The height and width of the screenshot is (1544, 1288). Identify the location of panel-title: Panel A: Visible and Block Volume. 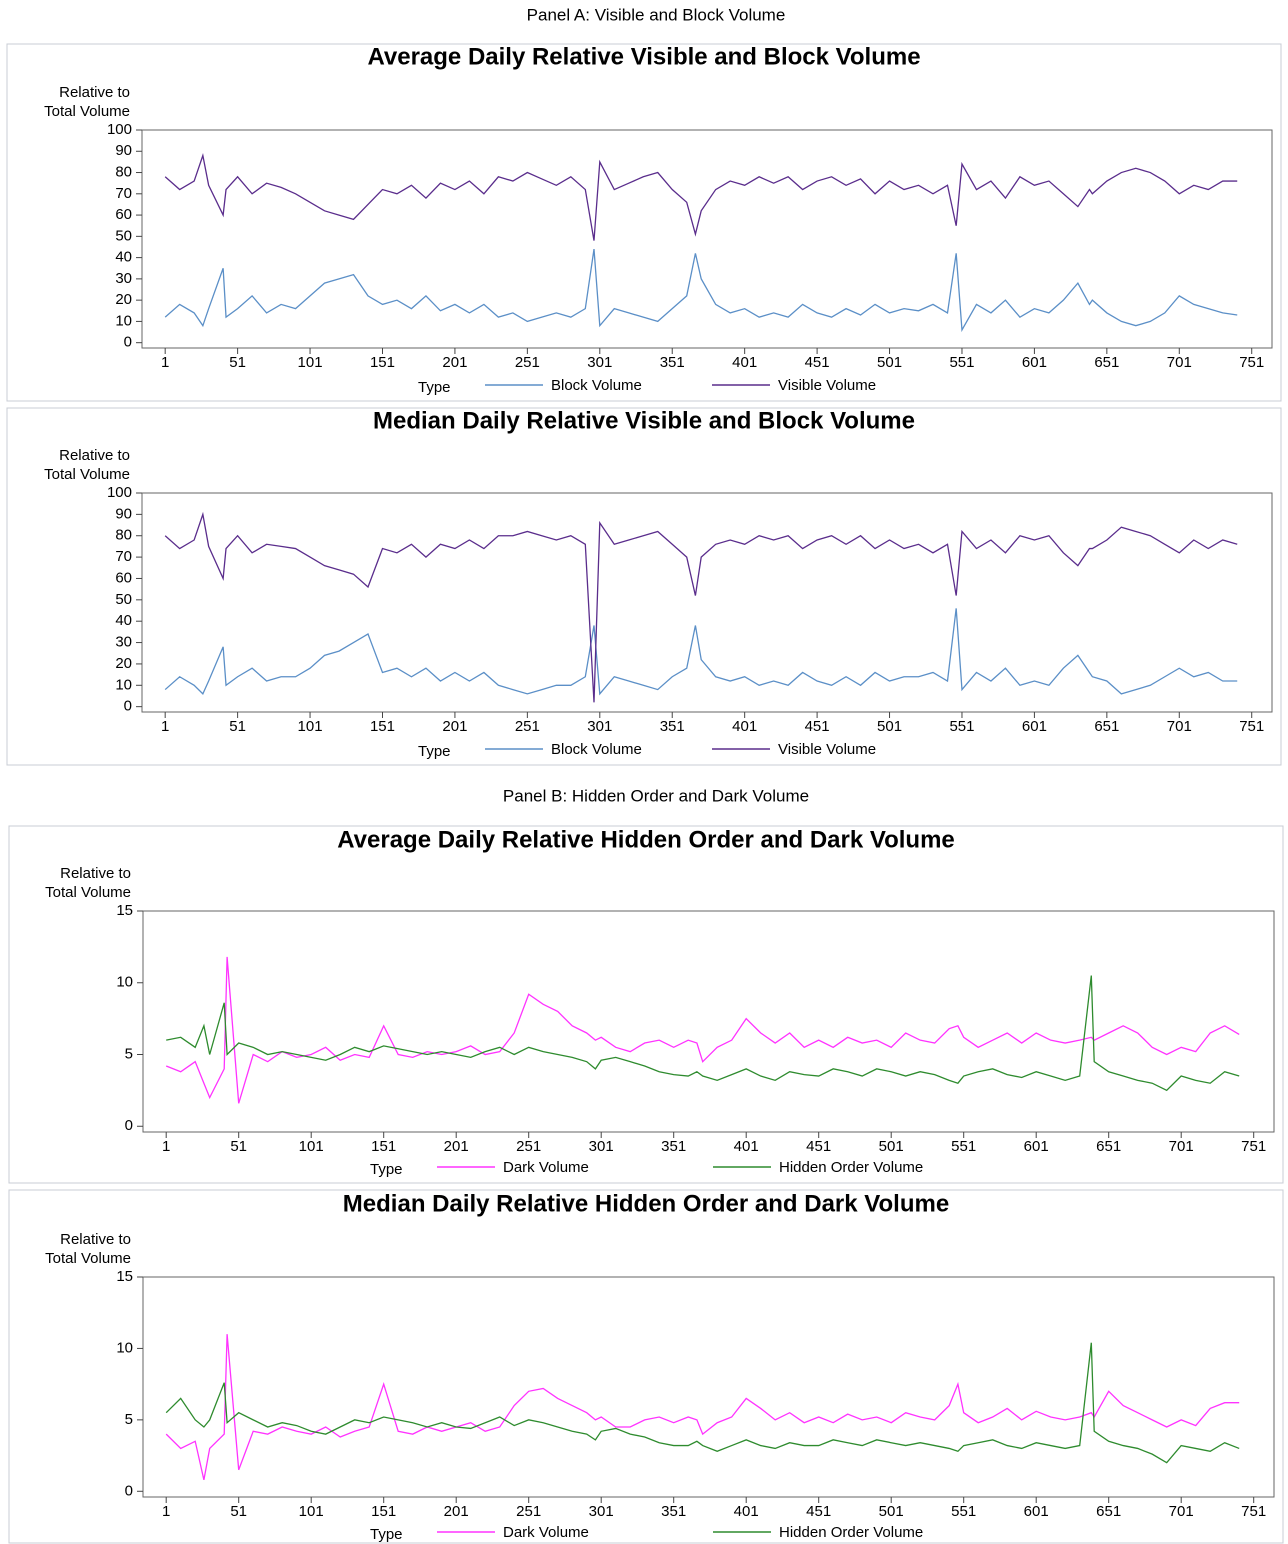
(656, 14).